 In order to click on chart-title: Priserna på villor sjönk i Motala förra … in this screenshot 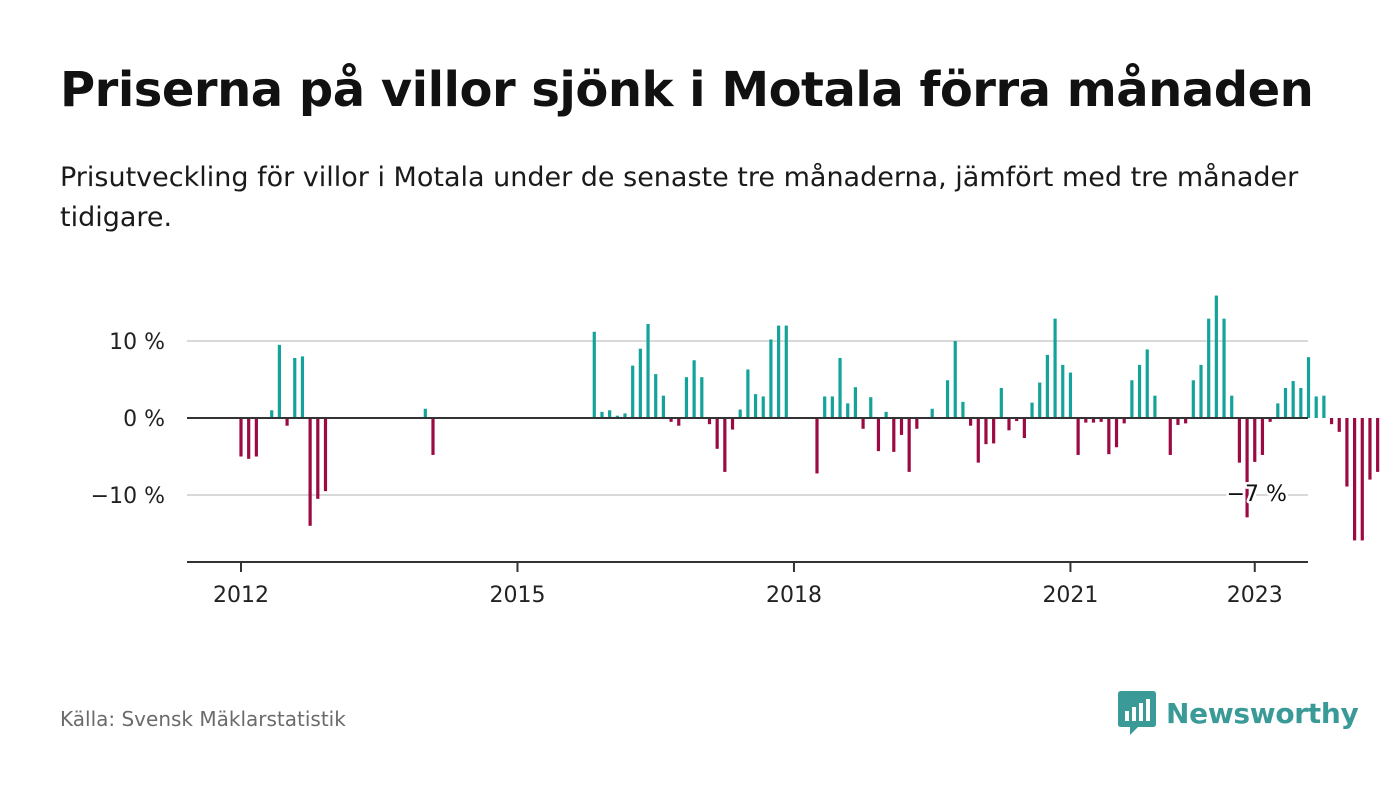, I will do `click(687, 90)`.